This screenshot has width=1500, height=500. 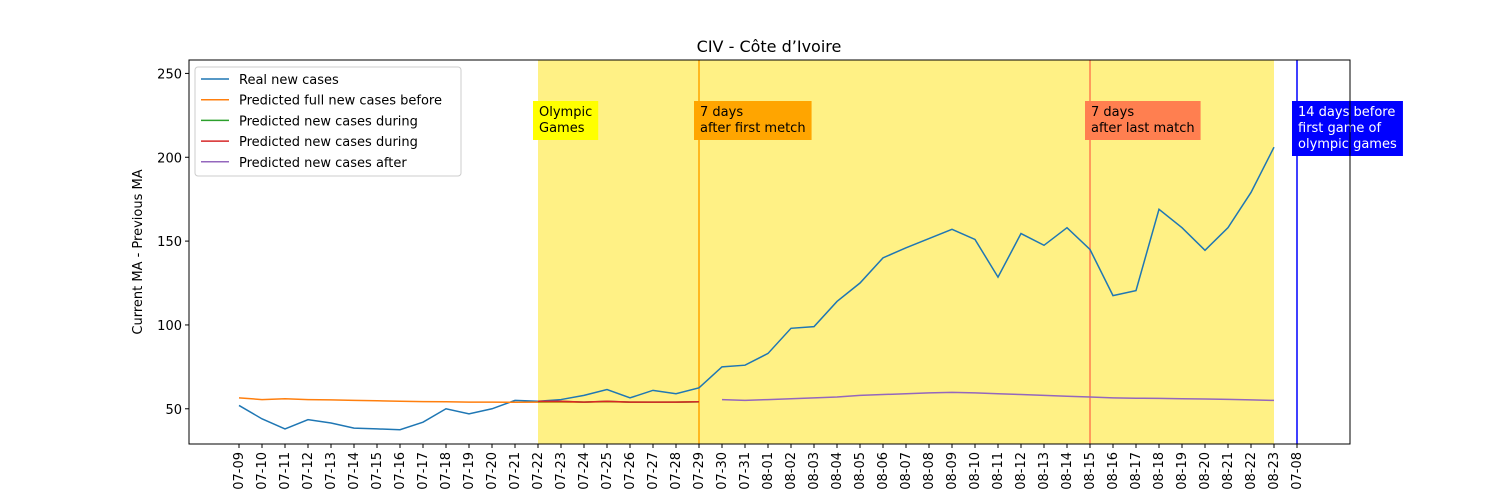 I want to click on x-tick-label: 08-09, so click(x=952, y=471).